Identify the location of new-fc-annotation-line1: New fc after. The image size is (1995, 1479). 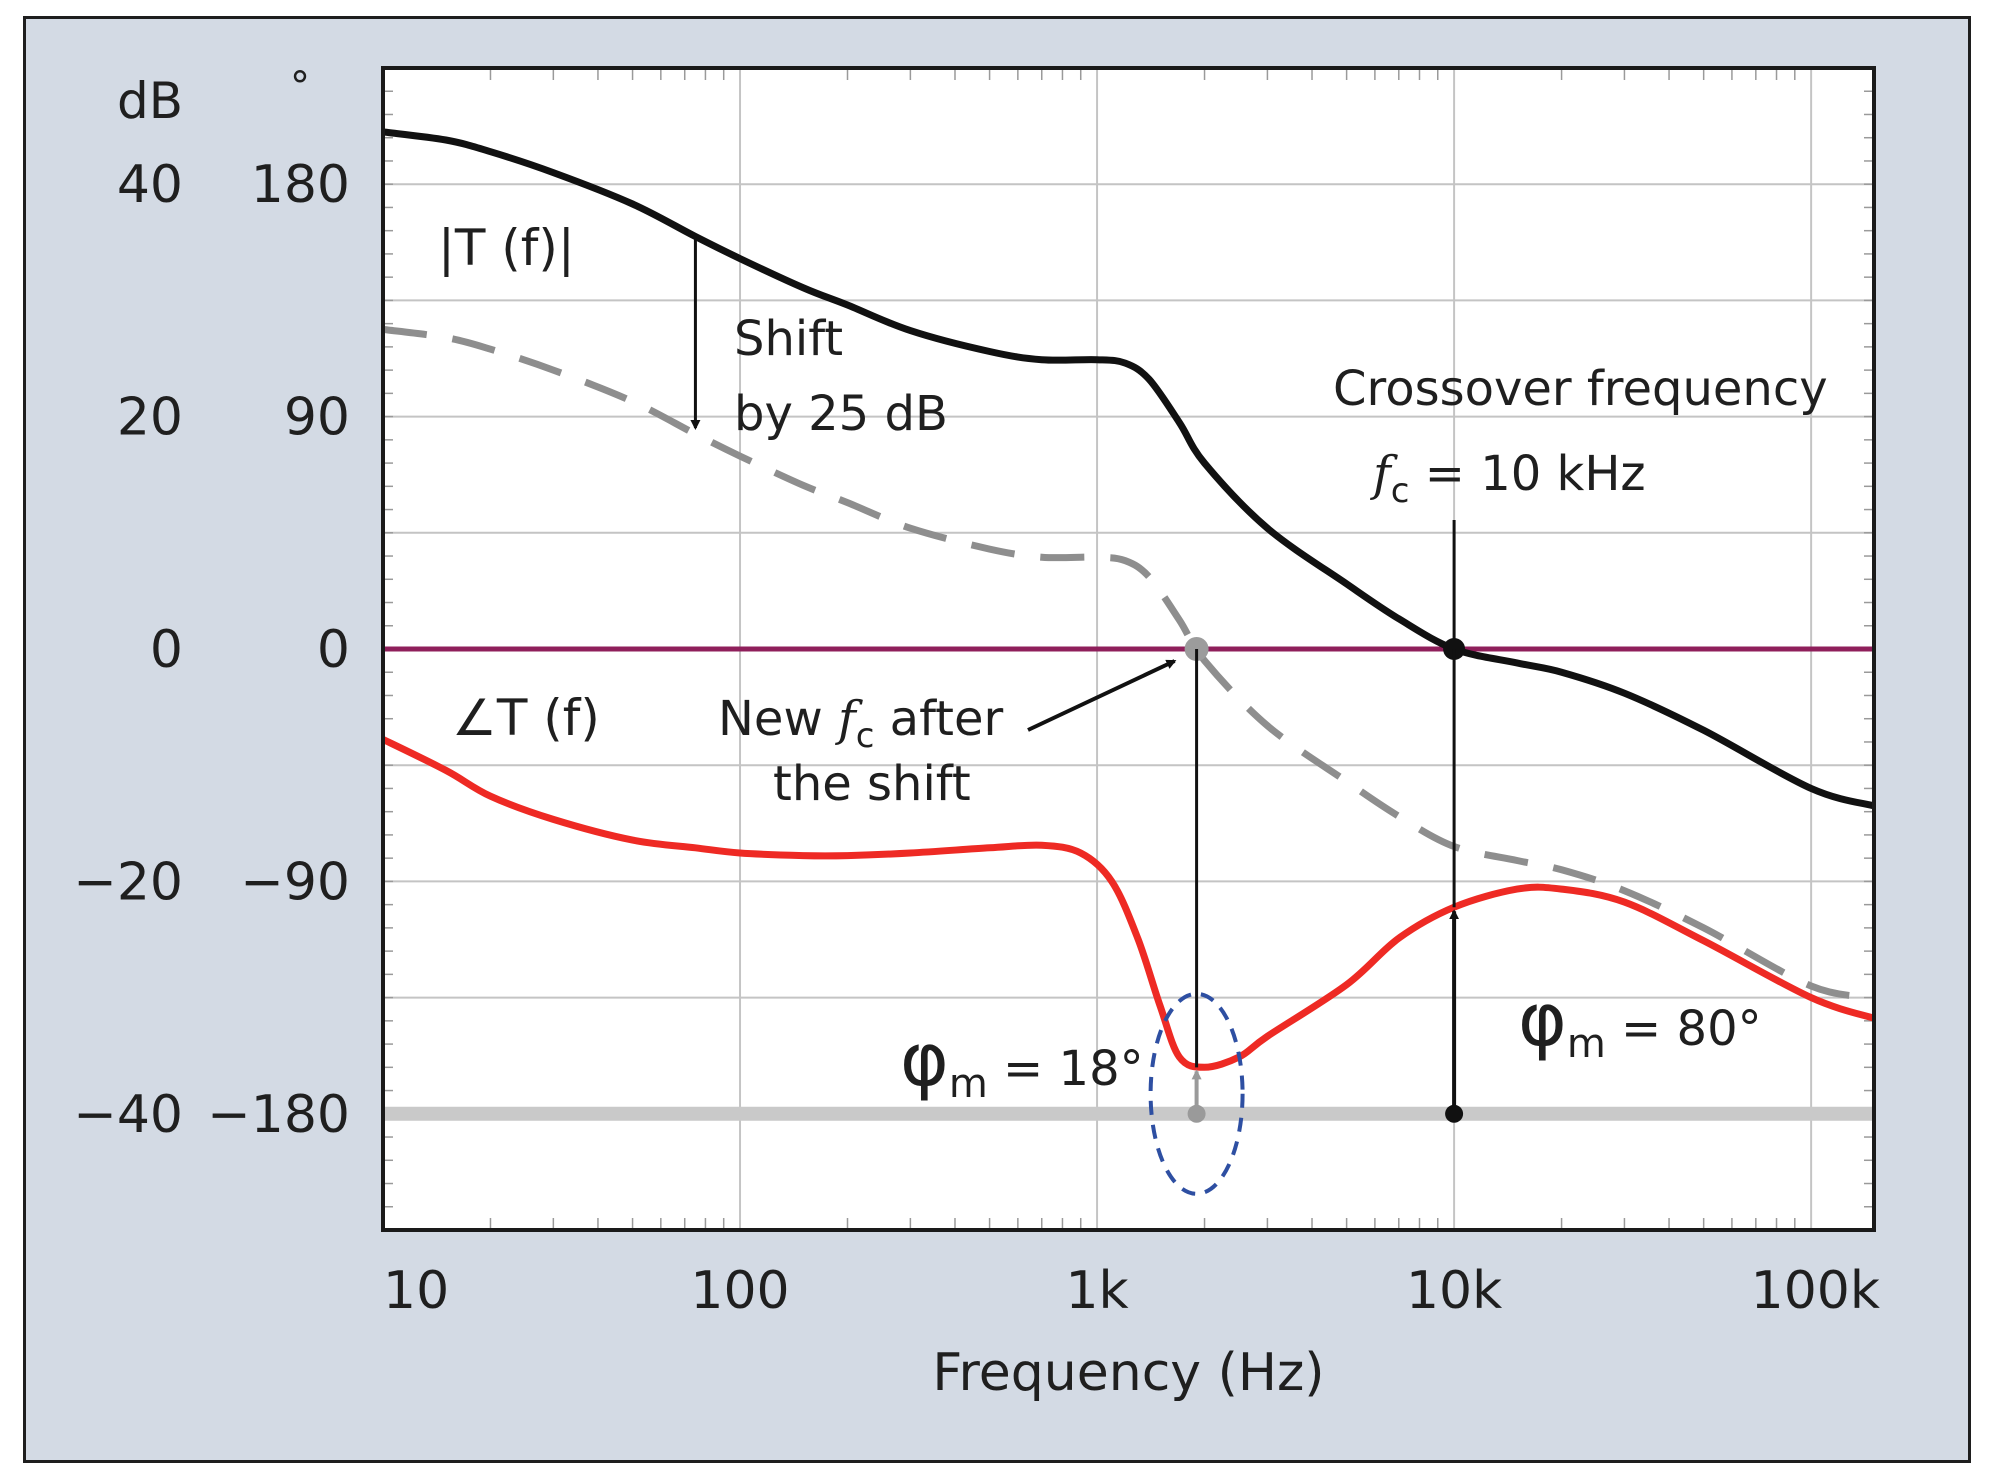
(861, 723).